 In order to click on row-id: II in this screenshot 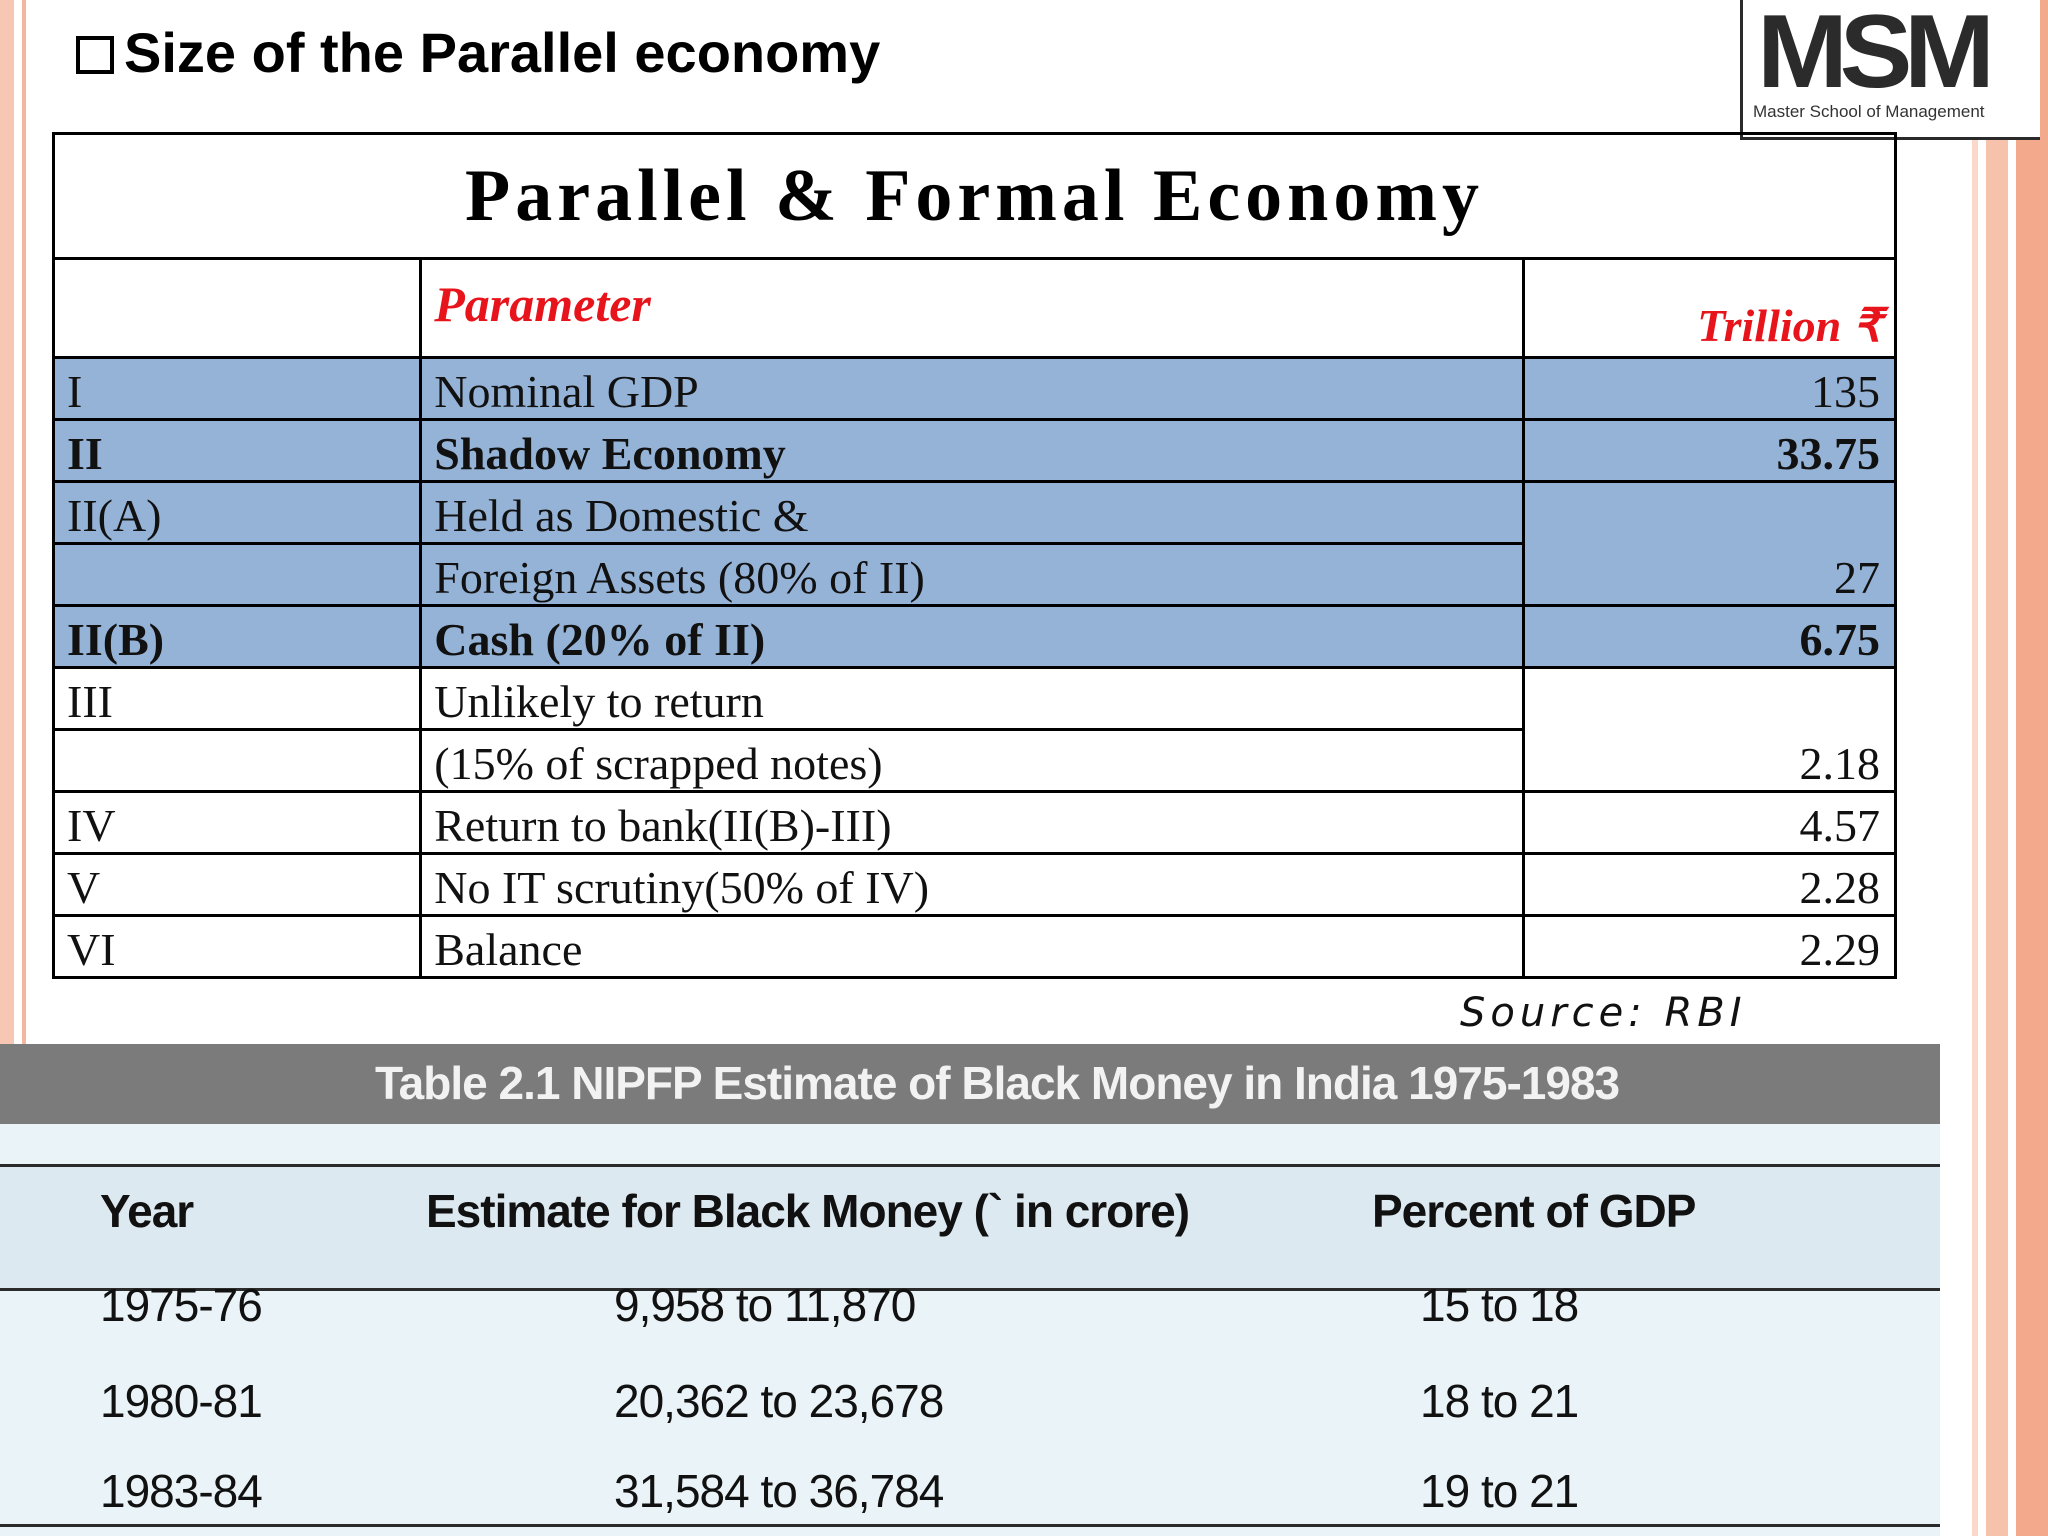, I will do `click(237, 450)`.